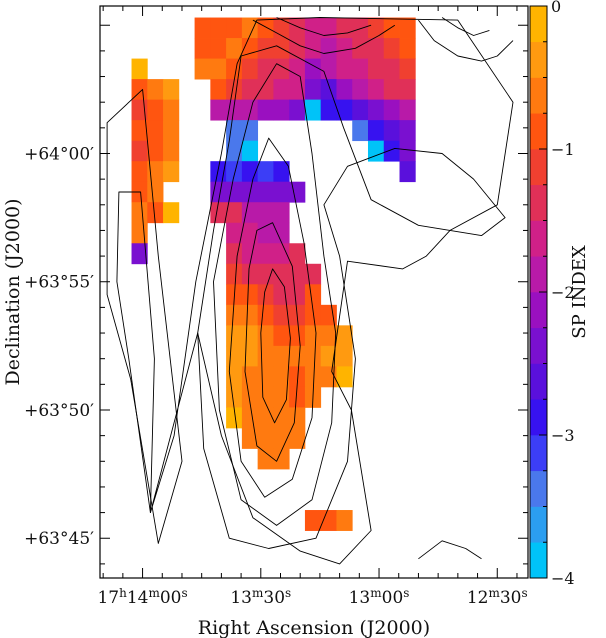  I want to click on contour-south-blob, so click(450, 550).